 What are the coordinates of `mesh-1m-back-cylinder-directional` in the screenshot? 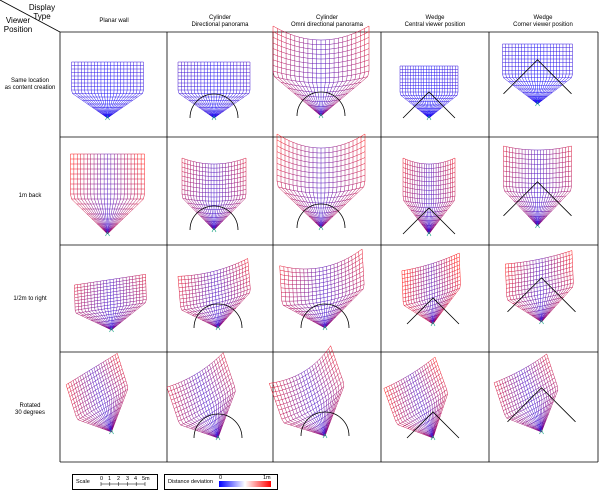 It's located at (214, 195).